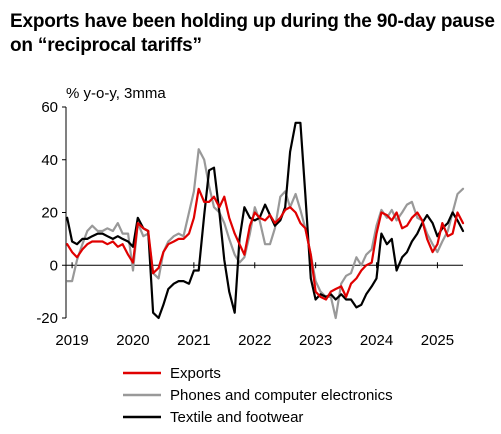 The width and height of the screenshot is (501, 434). What do you see at coordinates (195, 373) in the screenshot?
I see `legend-label: Exports` at bounding box center [195, 373].